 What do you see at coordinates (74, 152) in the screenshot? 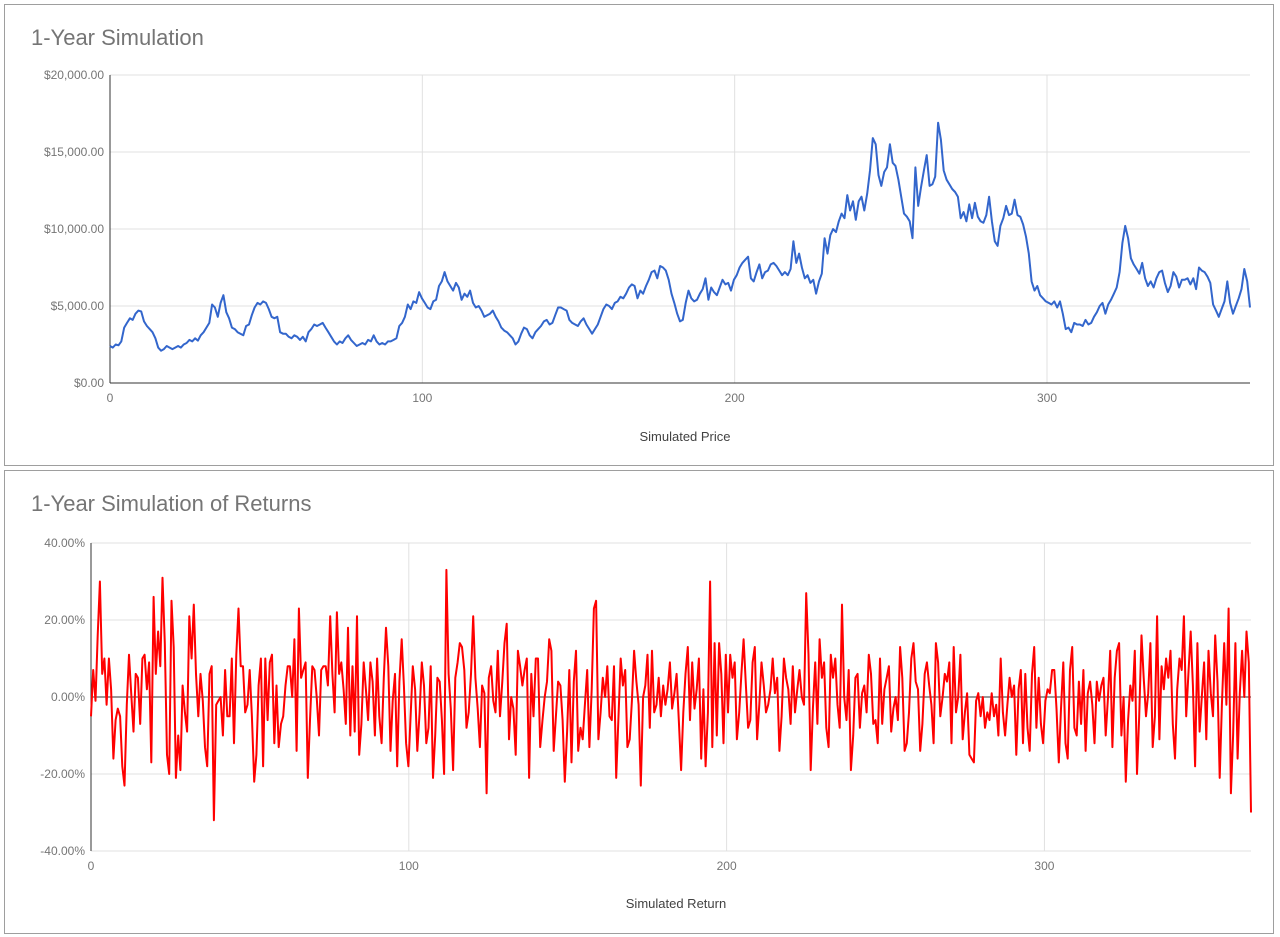
I see `y-tick-label: $15,000.00` at bounding box center [74, 152].